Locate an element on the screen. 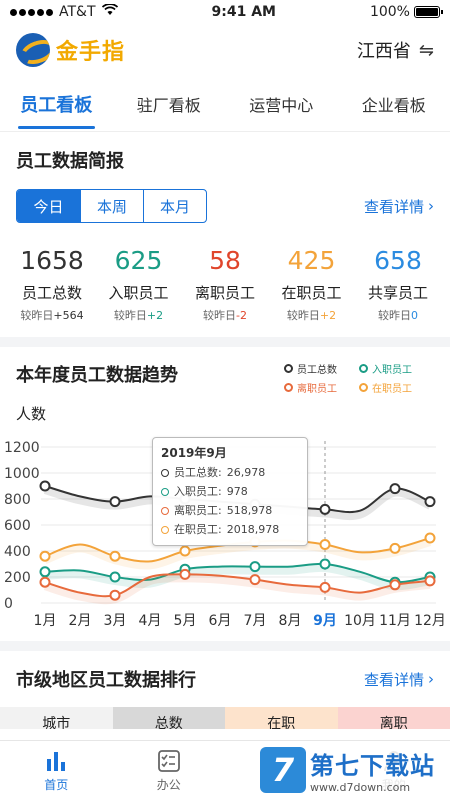  ranking-title: 市级地区员工数据排行 is located at coordinates (106, 680).